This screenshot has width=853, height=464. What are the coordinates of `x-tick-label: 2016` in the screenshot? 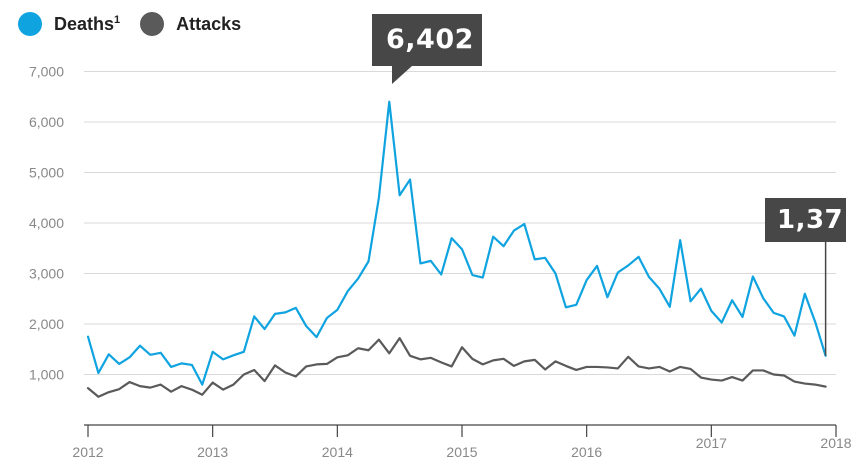 It's located at (586, 452).